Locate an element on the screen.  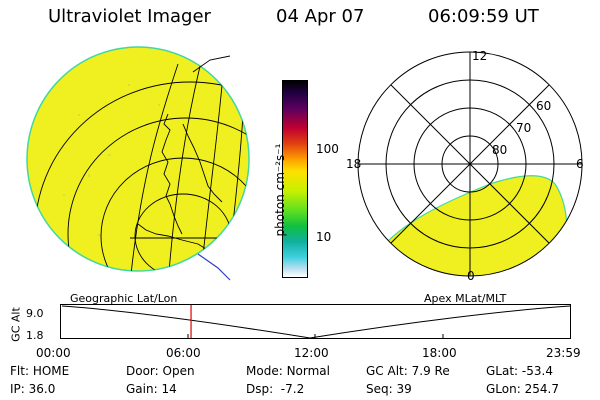
colorbar-tick-100: 100 is located at coordinates (327, 149).